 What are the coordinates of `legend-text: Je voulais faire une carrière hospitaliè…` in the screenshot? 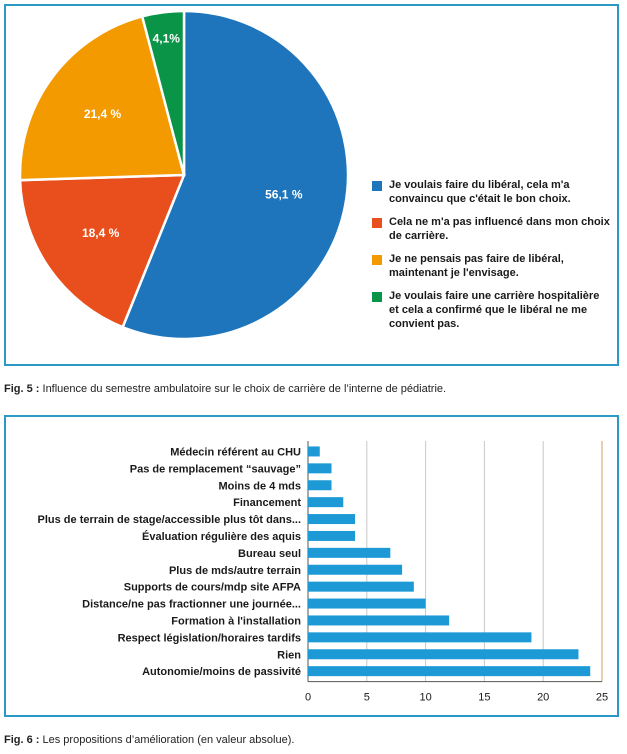 It's located at (494, 310).